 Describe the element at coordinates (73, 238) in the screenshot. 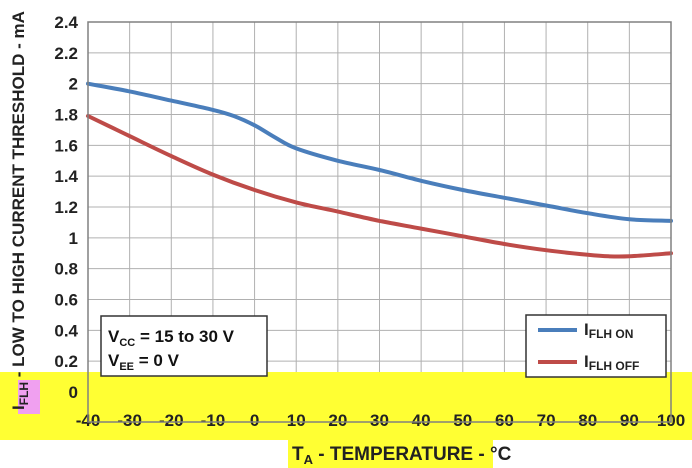

I see `y-tick-label: 1` at that location.